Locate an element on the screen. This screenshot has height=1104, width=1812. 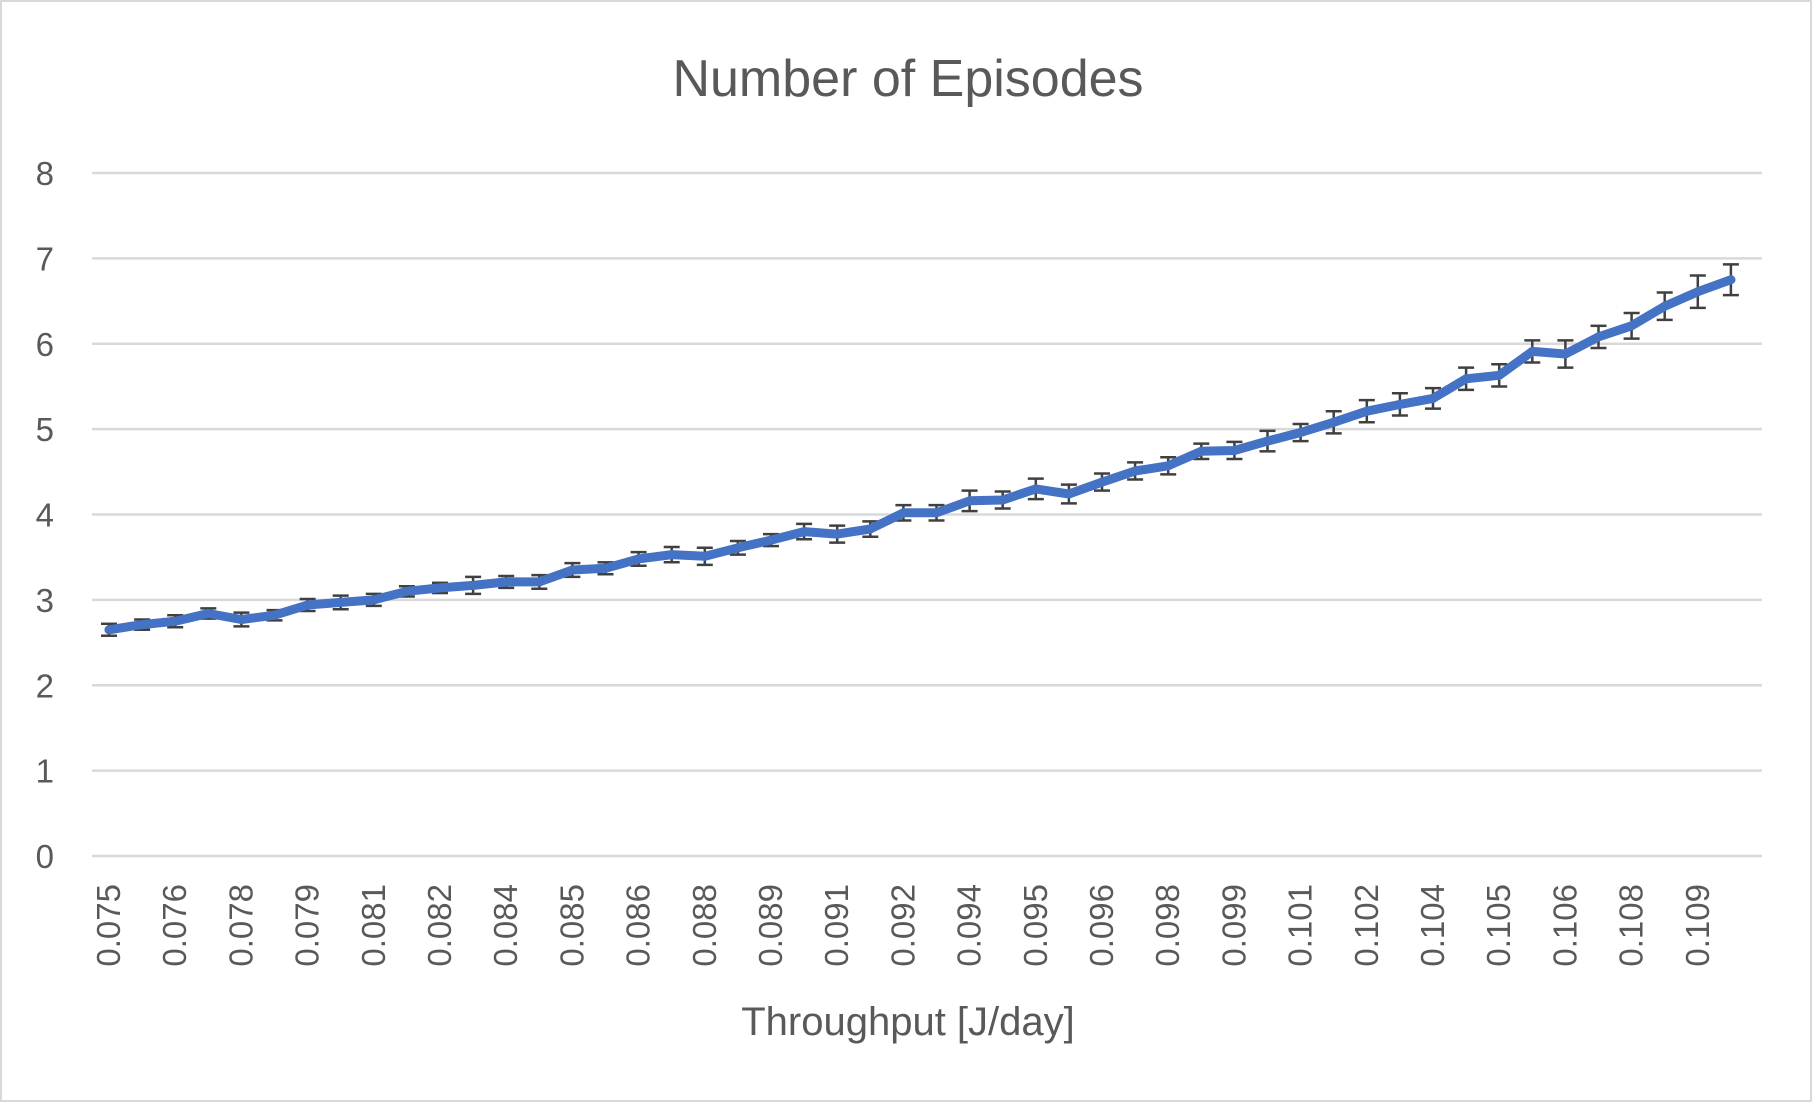
y-tick-label: 1 is located at coordinates (45, 771).